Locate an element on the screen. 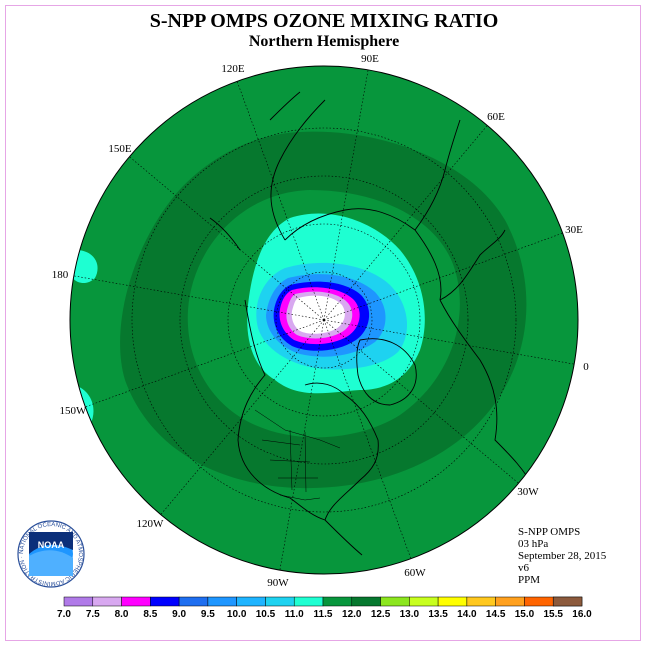 The width and height of the screenshot is (648, 648). logo-wordmark: NOAA is located at coordinates (51, 545).